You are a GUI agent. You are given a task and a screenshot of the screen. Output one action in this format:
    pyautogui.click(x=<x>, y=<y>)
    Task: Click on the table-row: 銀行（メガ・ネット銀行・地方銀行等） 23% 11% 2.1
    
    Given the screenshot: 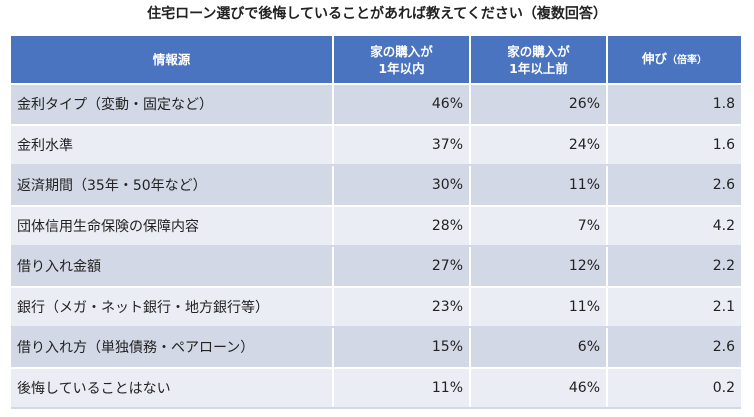 What is the action you would take?
    pyautogui.click(x=376, y=307)
    